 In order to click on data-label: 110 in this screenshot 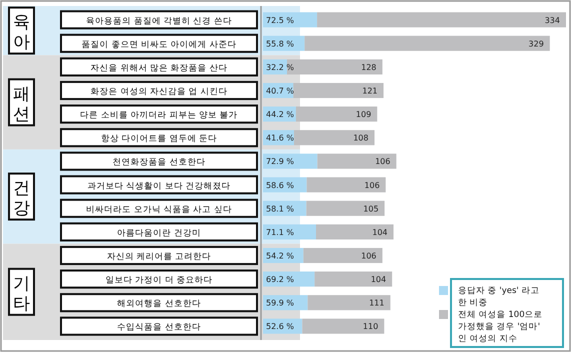, I will do `click(370, 327)`.